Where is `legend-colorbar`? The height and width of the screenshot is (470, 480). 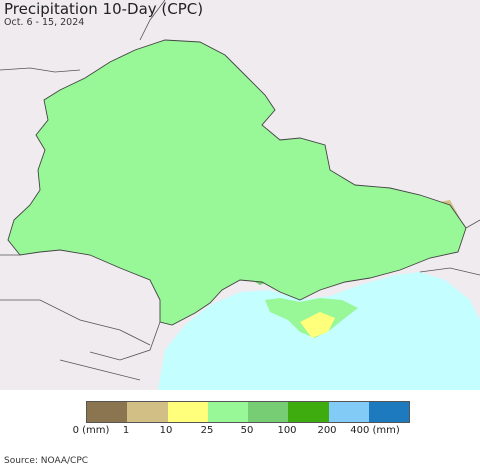 legend-colorbar is located at coordinates (248, 412).